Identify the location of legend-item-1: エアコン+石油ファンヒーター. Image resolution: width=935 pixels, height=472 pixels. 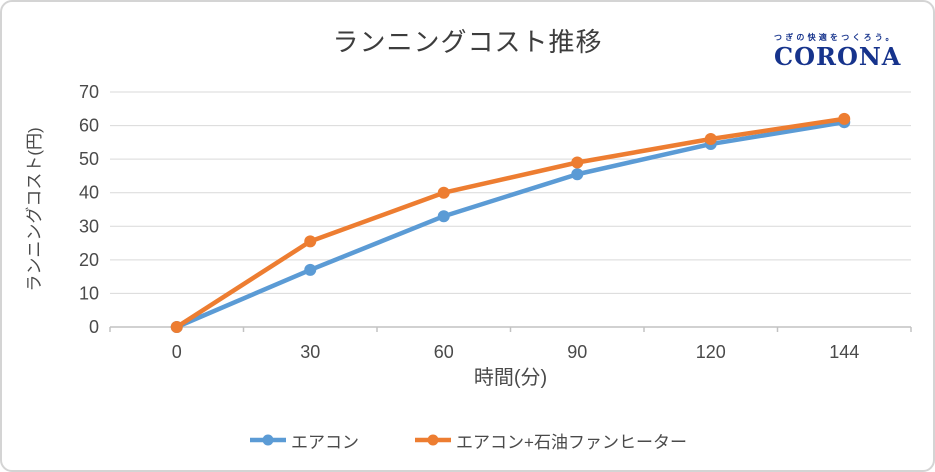
(550, 440).